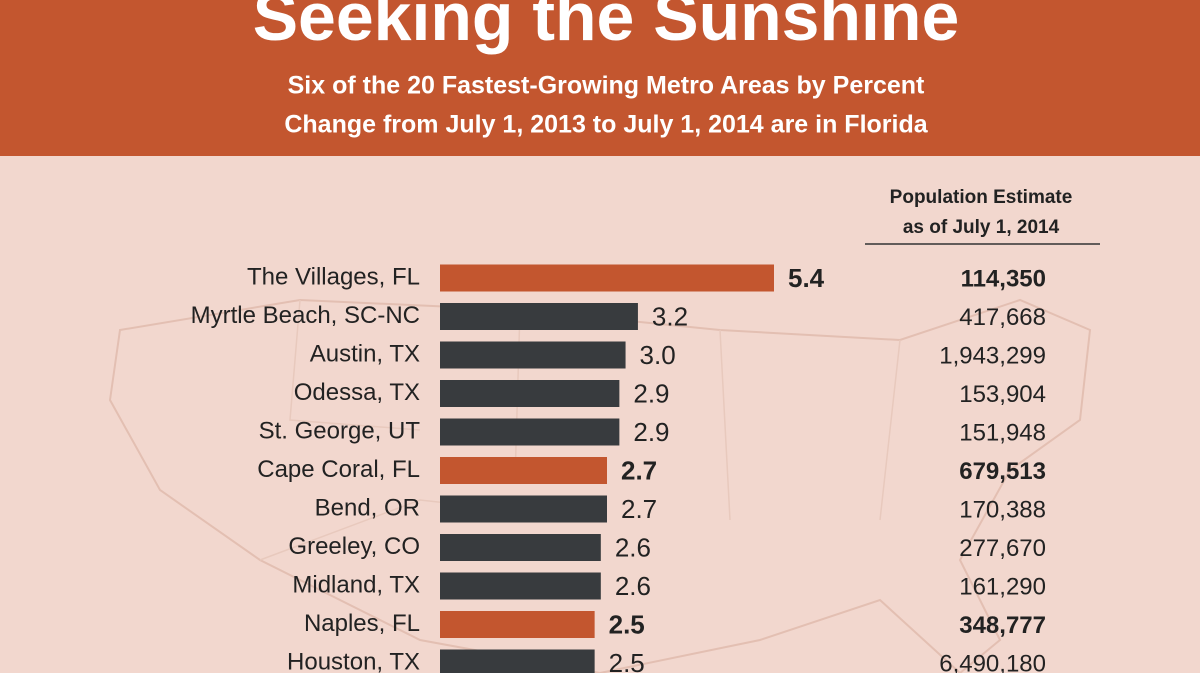 This screenshot has height=673, width=1200. What do you see at coordinates (670, 316) in the screenshot?
I see `value-label: 3.2` at bounding box center [670, 316].